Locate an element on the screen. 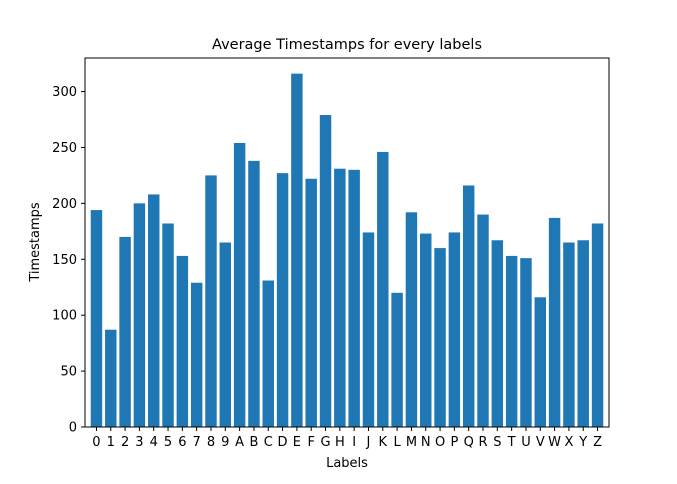  bar-B is located at coordinates (254, 293).